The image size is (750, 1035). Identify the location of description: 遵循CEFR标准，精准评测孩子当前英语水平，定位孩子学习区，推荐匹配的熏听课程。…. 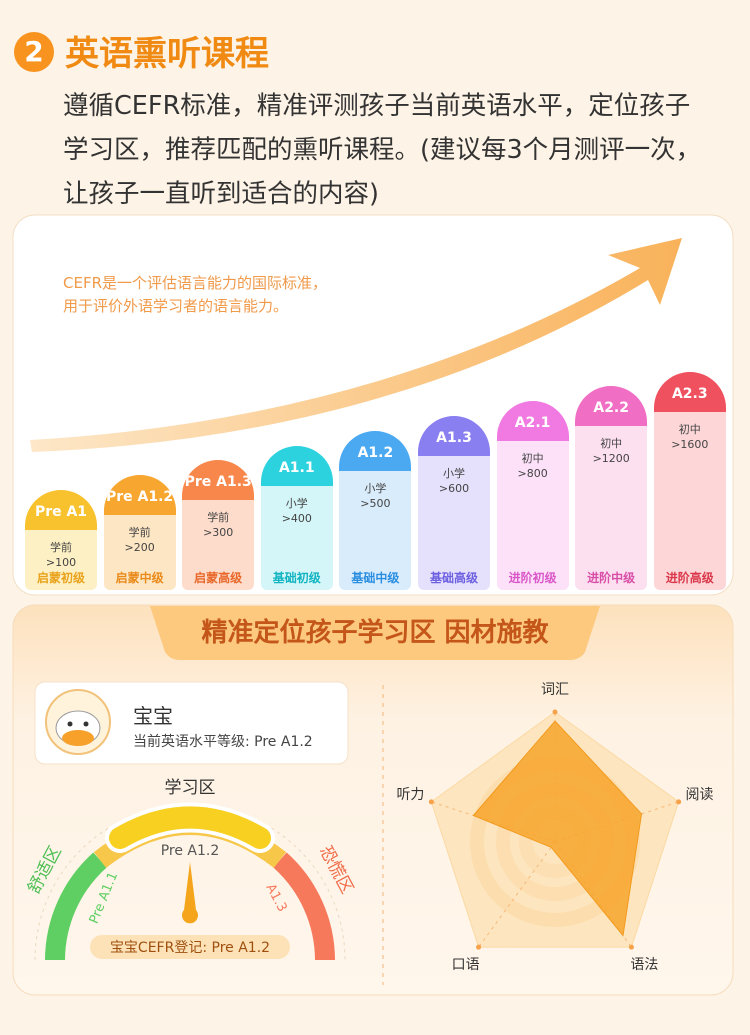
(382, 150).